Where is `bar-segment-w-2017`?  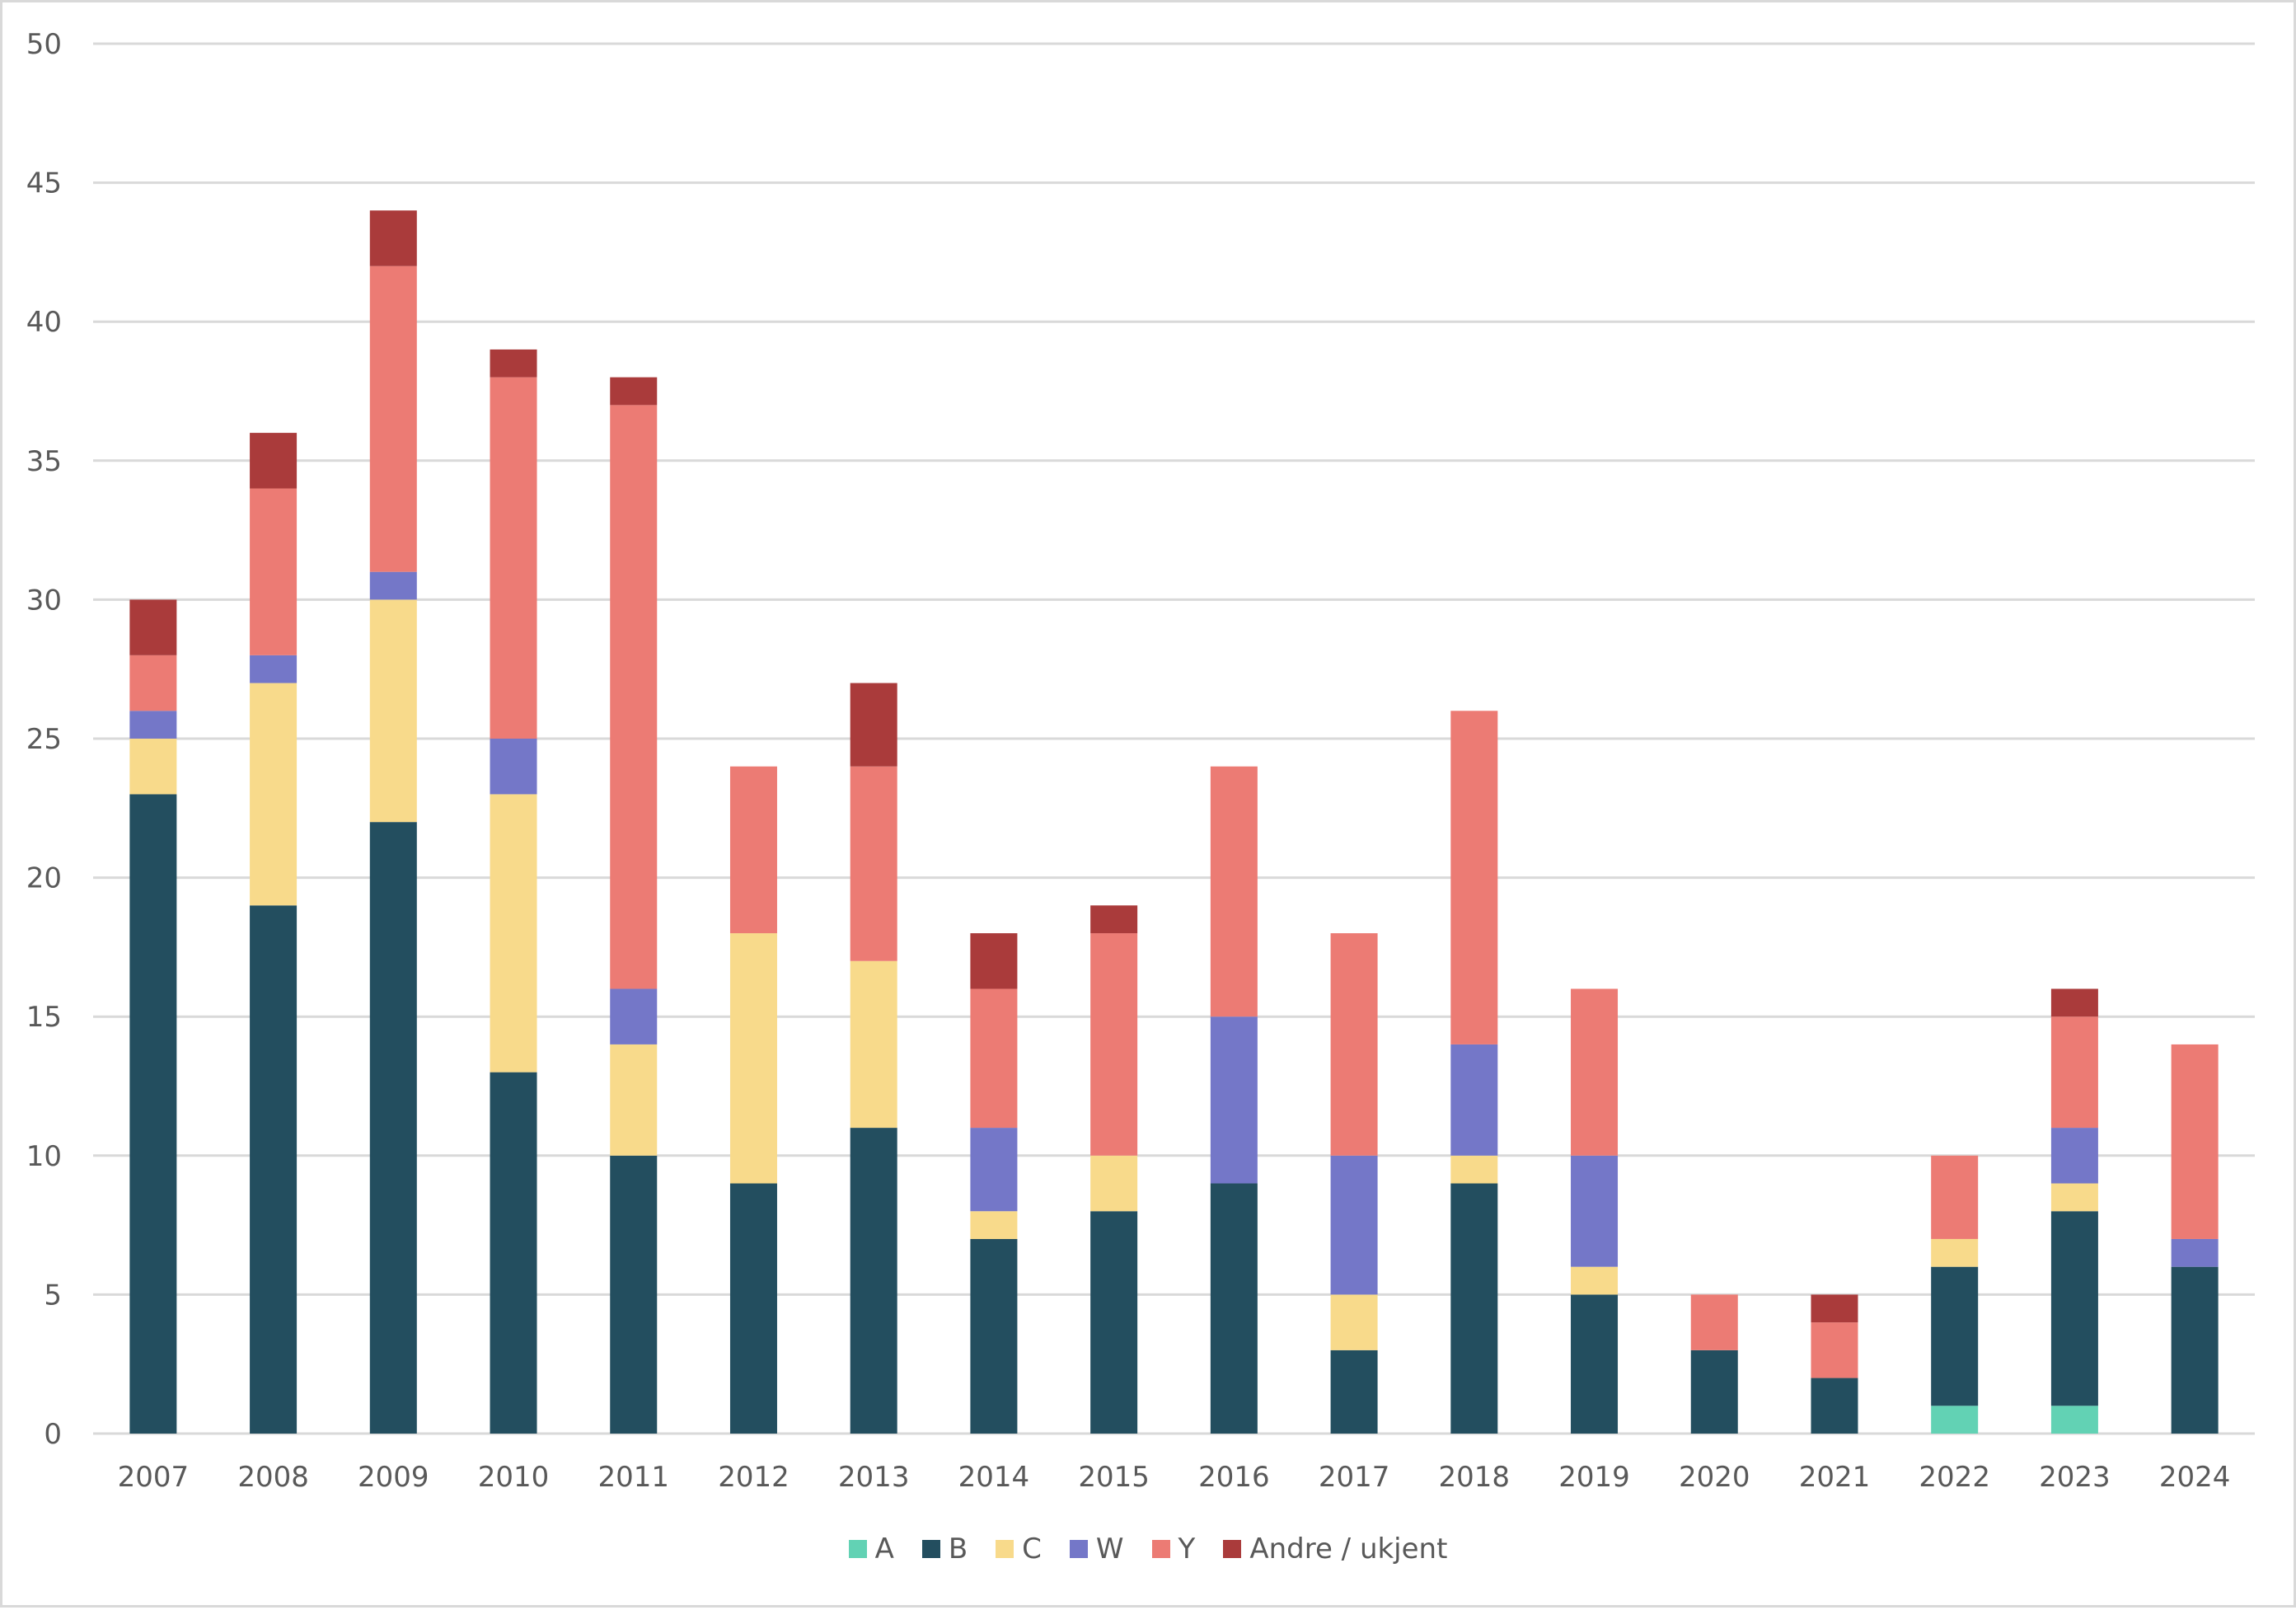
bar-segment-w-2017 is located at coordinates (1354, 1225).